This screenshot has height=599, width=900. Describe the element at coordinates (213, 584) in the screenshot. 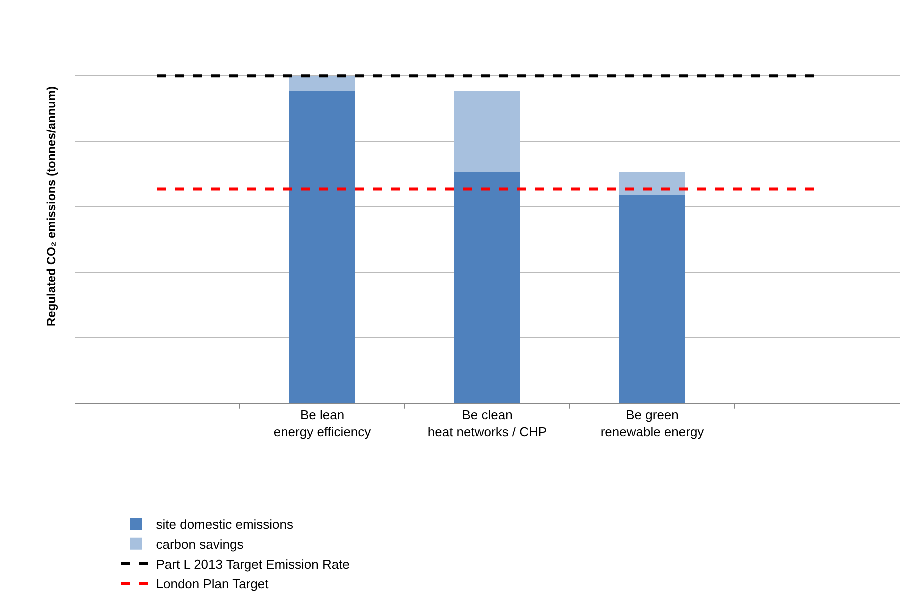

I see `legend-label: London Plan Target` at that location.